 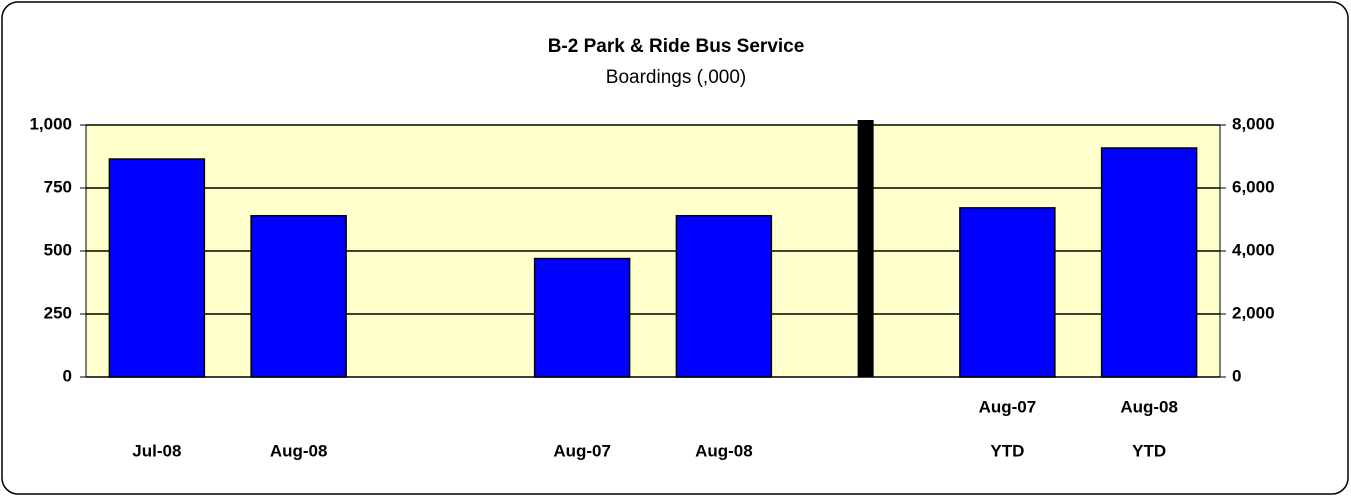 What do you see at coordinates (1253, 186) in the screenshot?
I see `y2-tick-label: 6,000` at bounding box center [1253, 186].